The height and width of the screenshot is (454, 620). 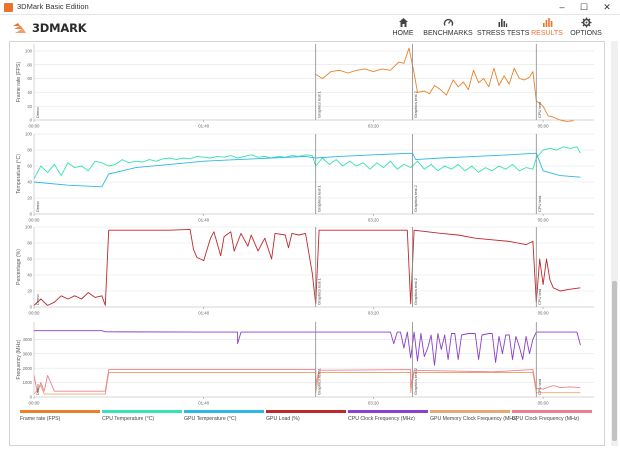 What do you see at coordinates (29, 198) in the screenshot?
I see `y-tick-label-temp: 20` at bounding box center [29, 198].